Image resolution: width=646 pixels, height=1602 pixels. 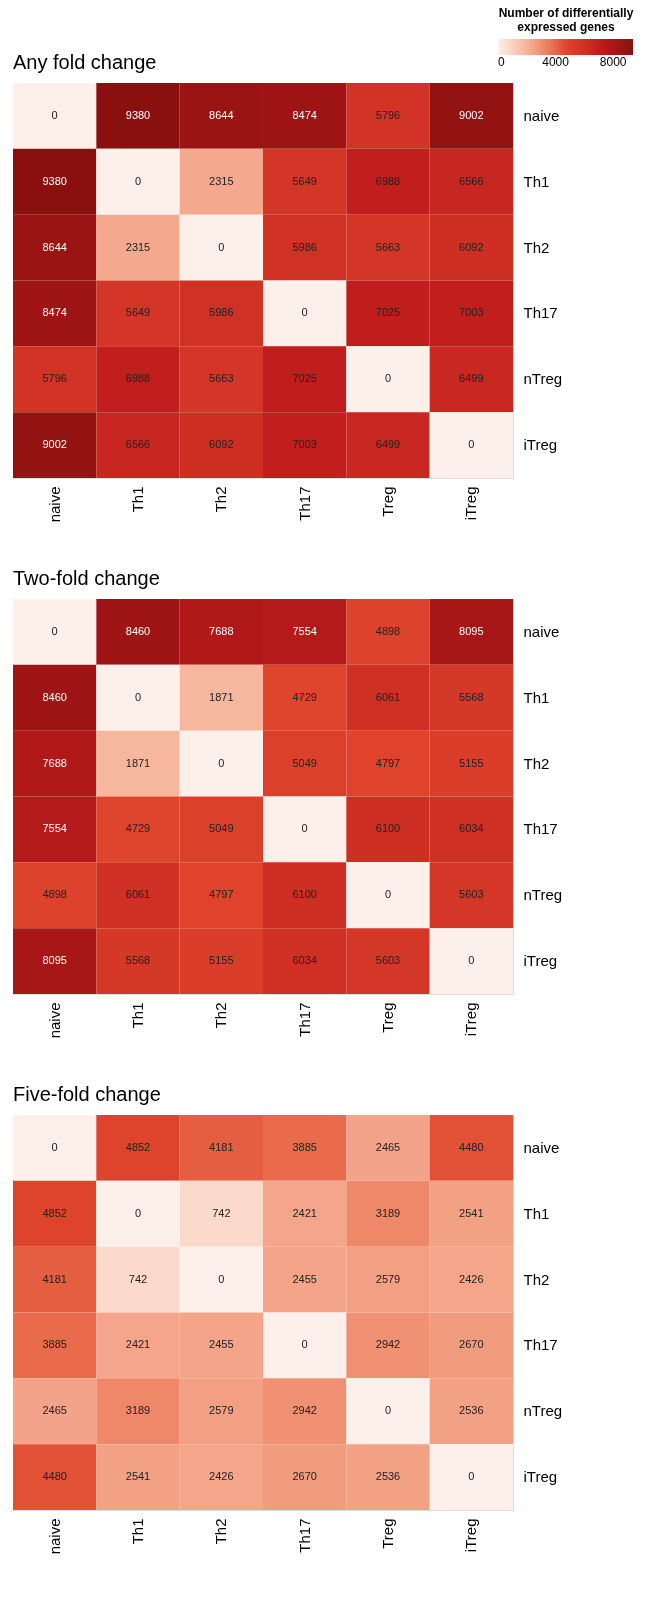 I want to click on data-label: 5986, so click(x=304, y=246).